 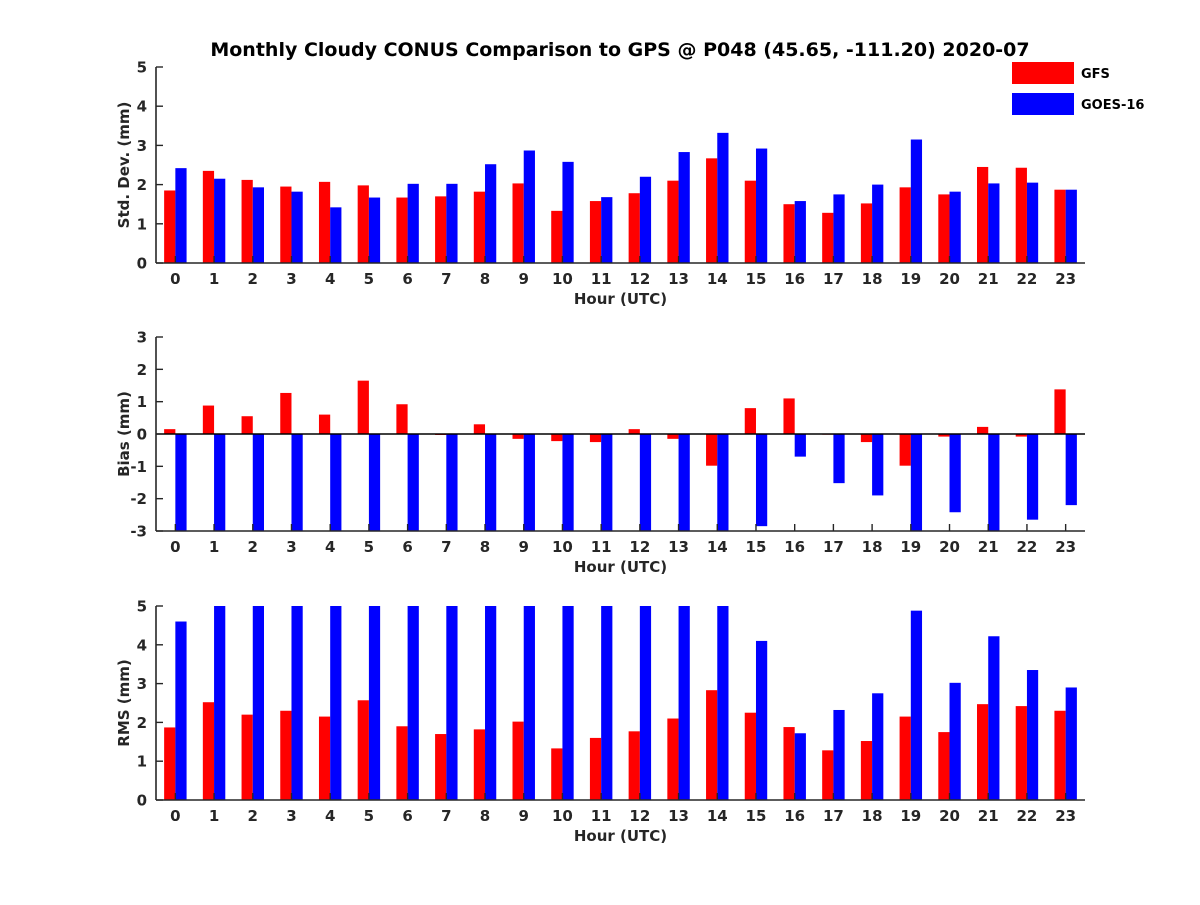 What do you see at coordinates (988, 816) in the screenshot?
I see `x-tick-label: 21` at bounding box center [988, 816].